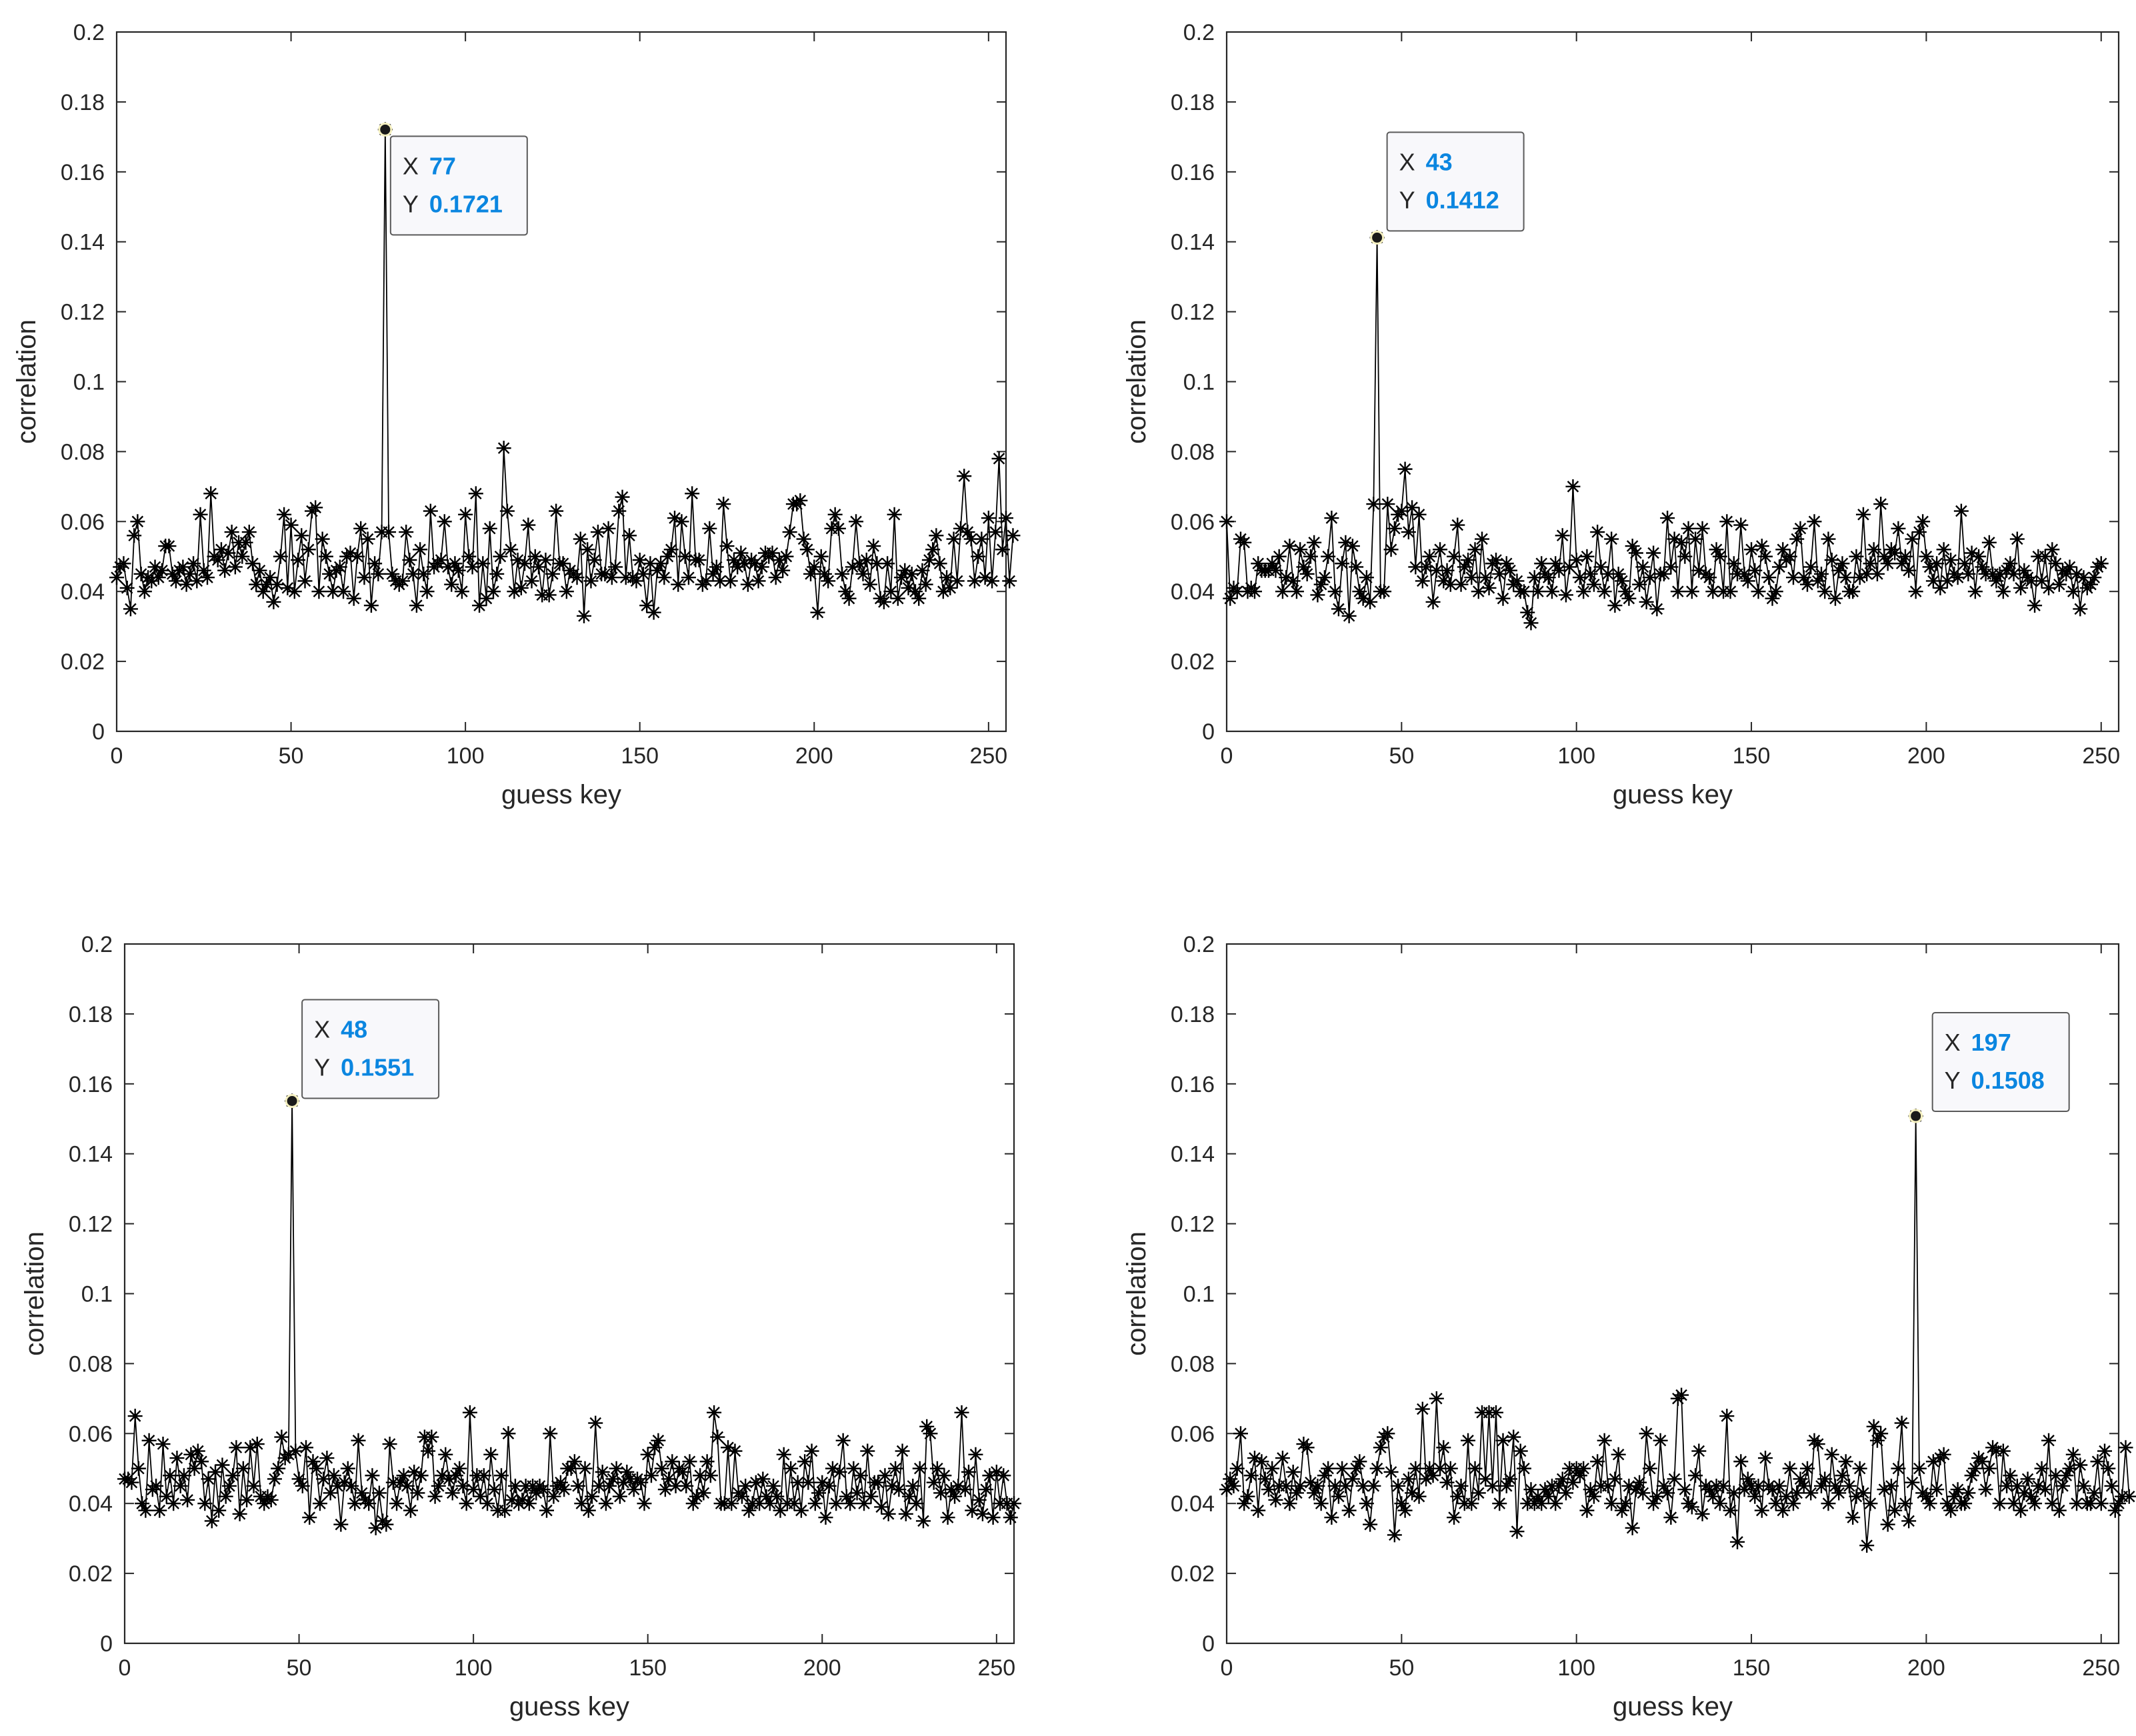 The width and height of the screenshot is (2136, 1736). I want to click on datatip: X 48 Y 0.1551, so click(362, 1054).